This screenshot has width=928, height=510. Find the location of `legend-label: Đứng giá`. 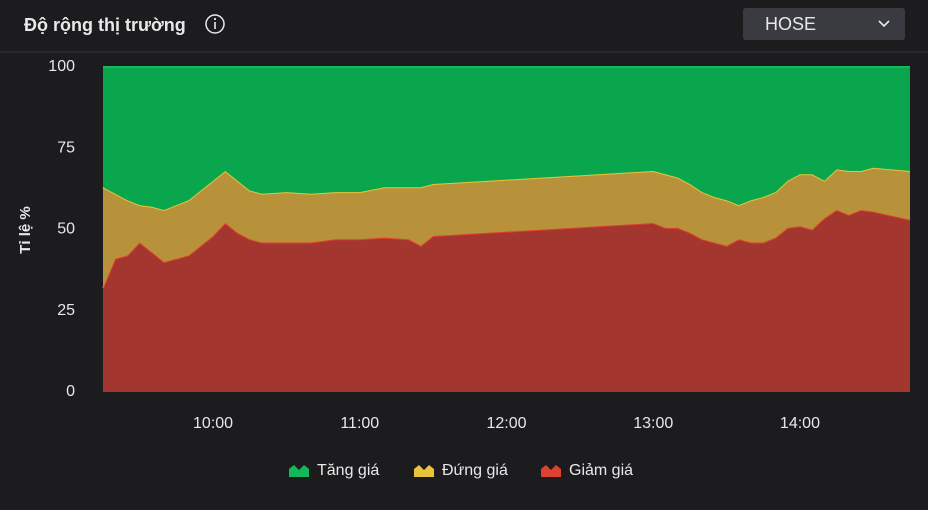

legend-label: Đứng giá is located at coordinates (475, 470).